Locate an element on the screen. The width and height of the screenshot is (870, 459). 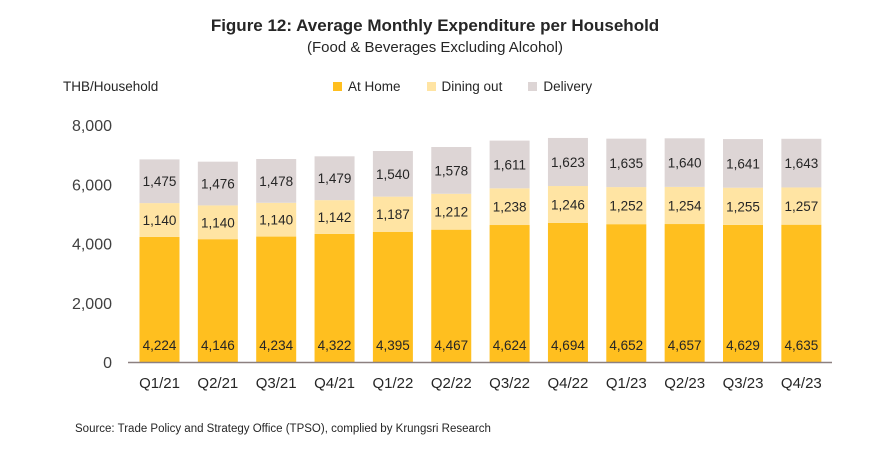
data-label: 1,540 is located at coordinates (393, 174).